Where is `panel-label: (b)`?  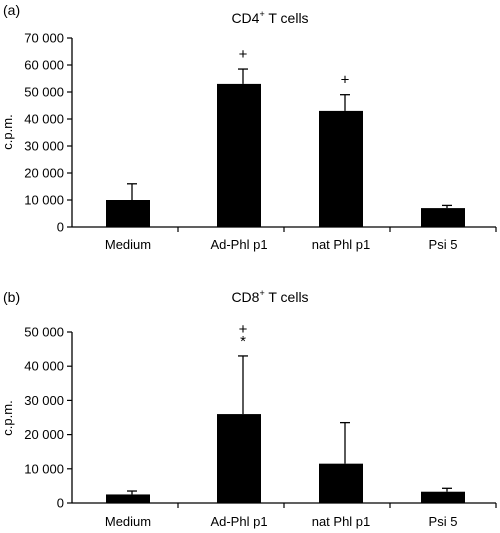 panel-label: (b) is located at coordinates (11, 297).